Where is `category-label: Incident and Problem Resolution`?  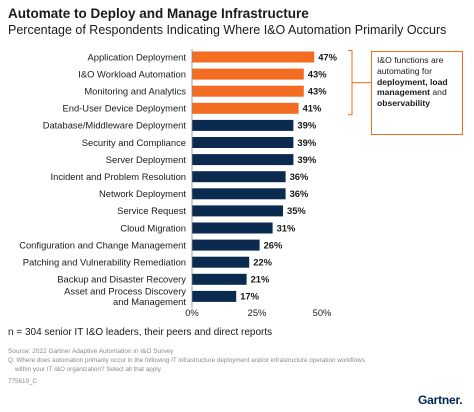 category-label: Incident and Problem Resolution is located at coordinates (119, 176).